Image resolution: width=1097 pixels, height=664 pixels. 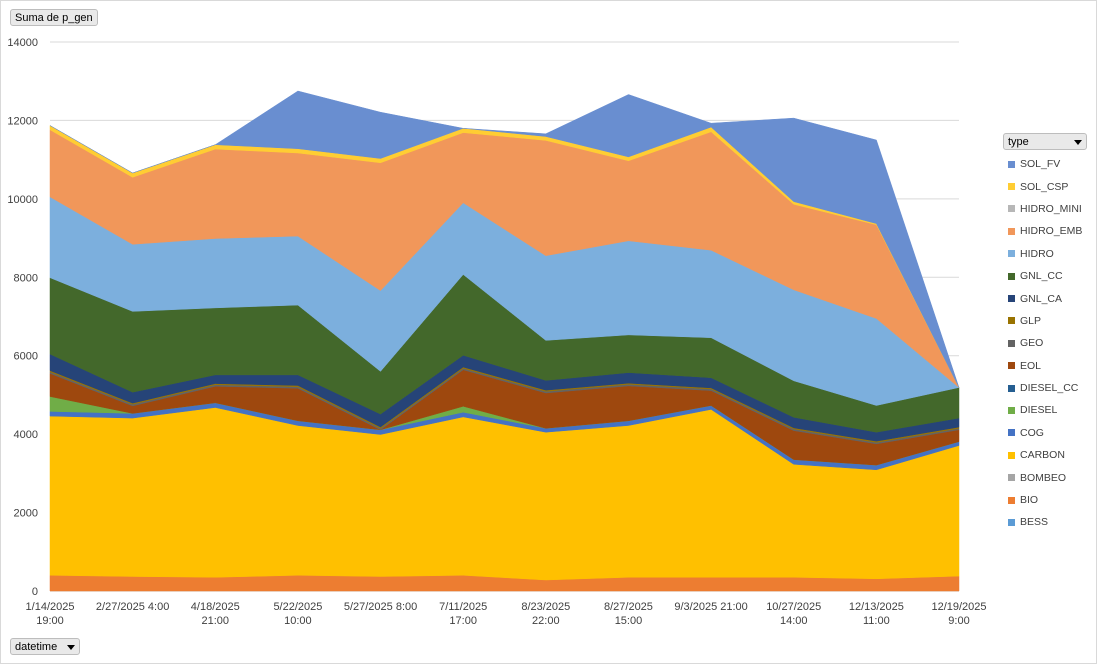 I want to click on legend-item: GNL_CC, so click(x=1051, y=276).